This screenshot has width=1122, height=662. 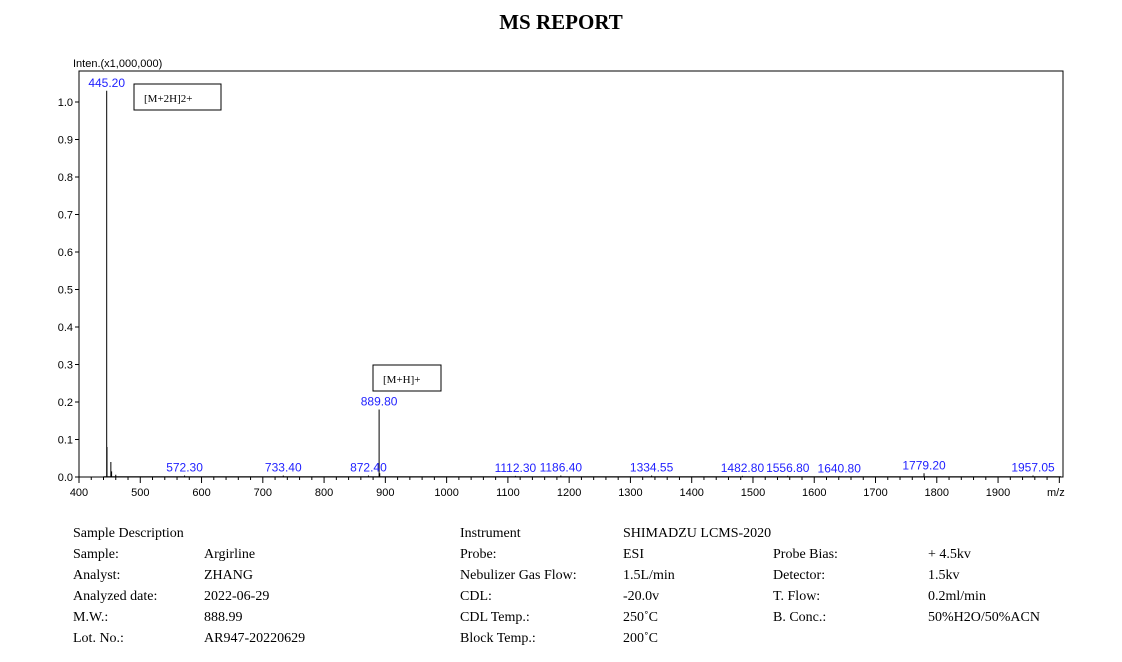 What do you see at coordinates (476, 596) in the screenshot?
I see `instrument-field-label: CDL:` at bounding box center [476, 596].